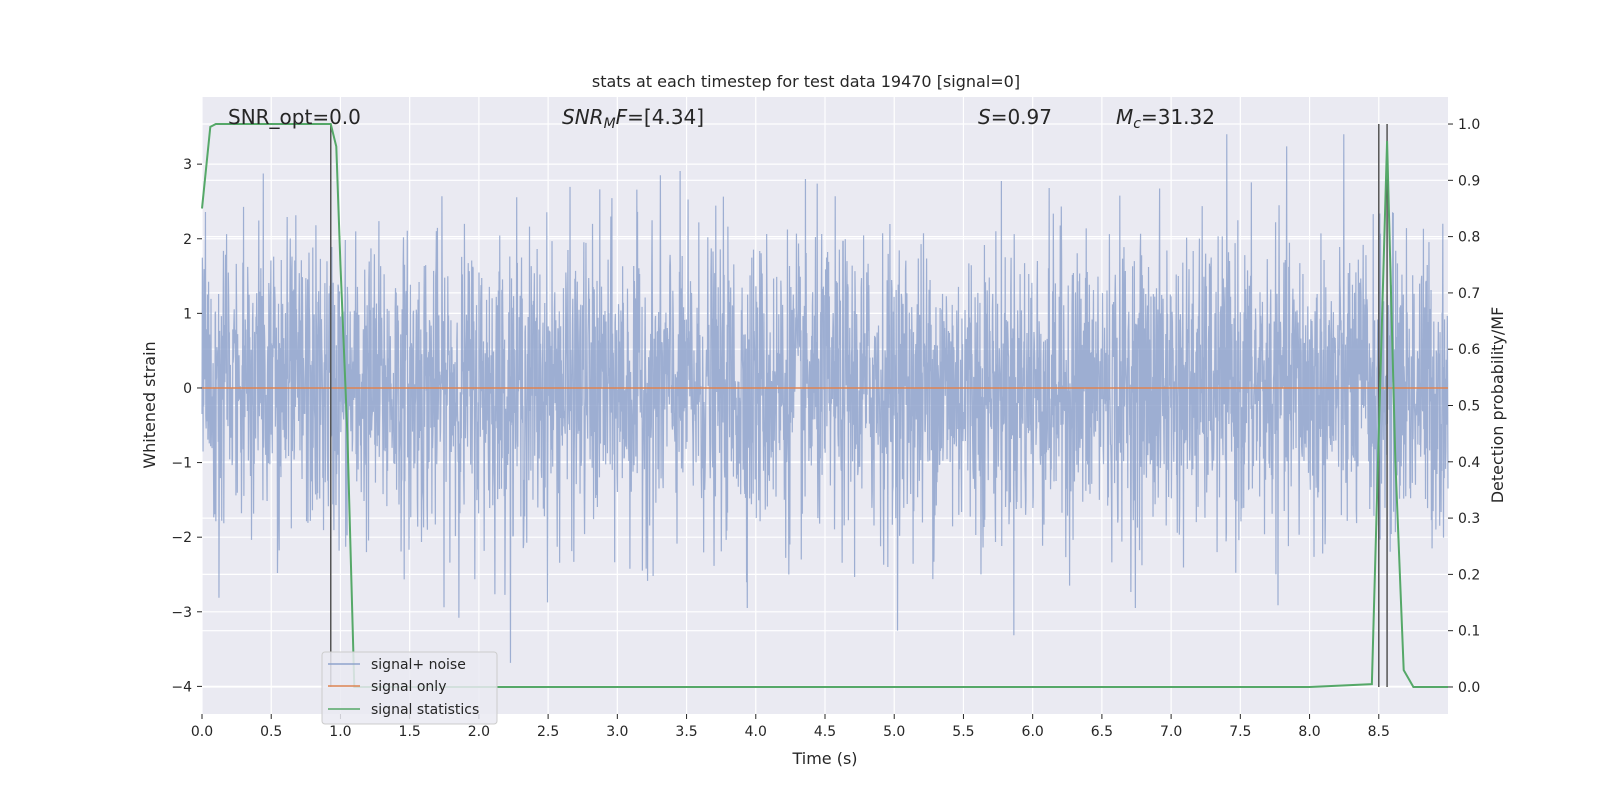  I want to click on s-value: =0.97, so click(1021, 117).